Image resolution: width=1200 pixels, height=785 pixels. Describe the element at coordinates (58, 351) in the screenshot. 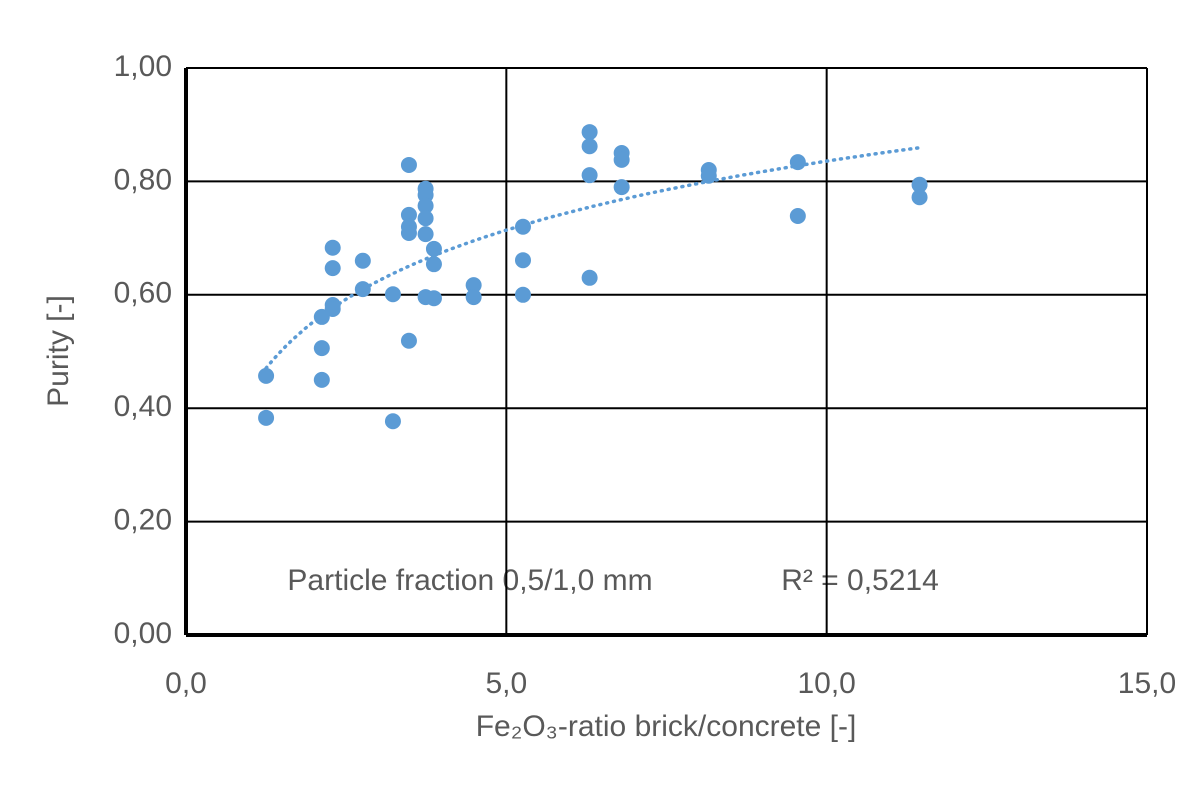

I see `y-axis-label: Purity [-]` at that location.